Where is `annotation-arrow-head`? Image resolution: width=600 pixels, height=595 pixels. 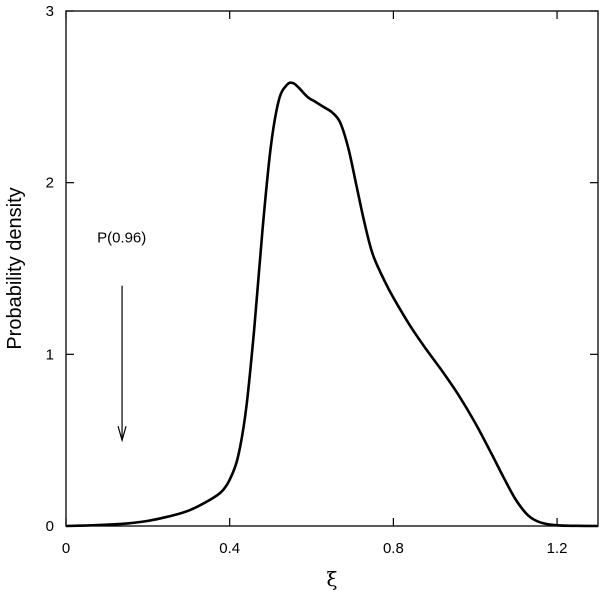 annotation-arrow-head is located at coordinates (122, 434).